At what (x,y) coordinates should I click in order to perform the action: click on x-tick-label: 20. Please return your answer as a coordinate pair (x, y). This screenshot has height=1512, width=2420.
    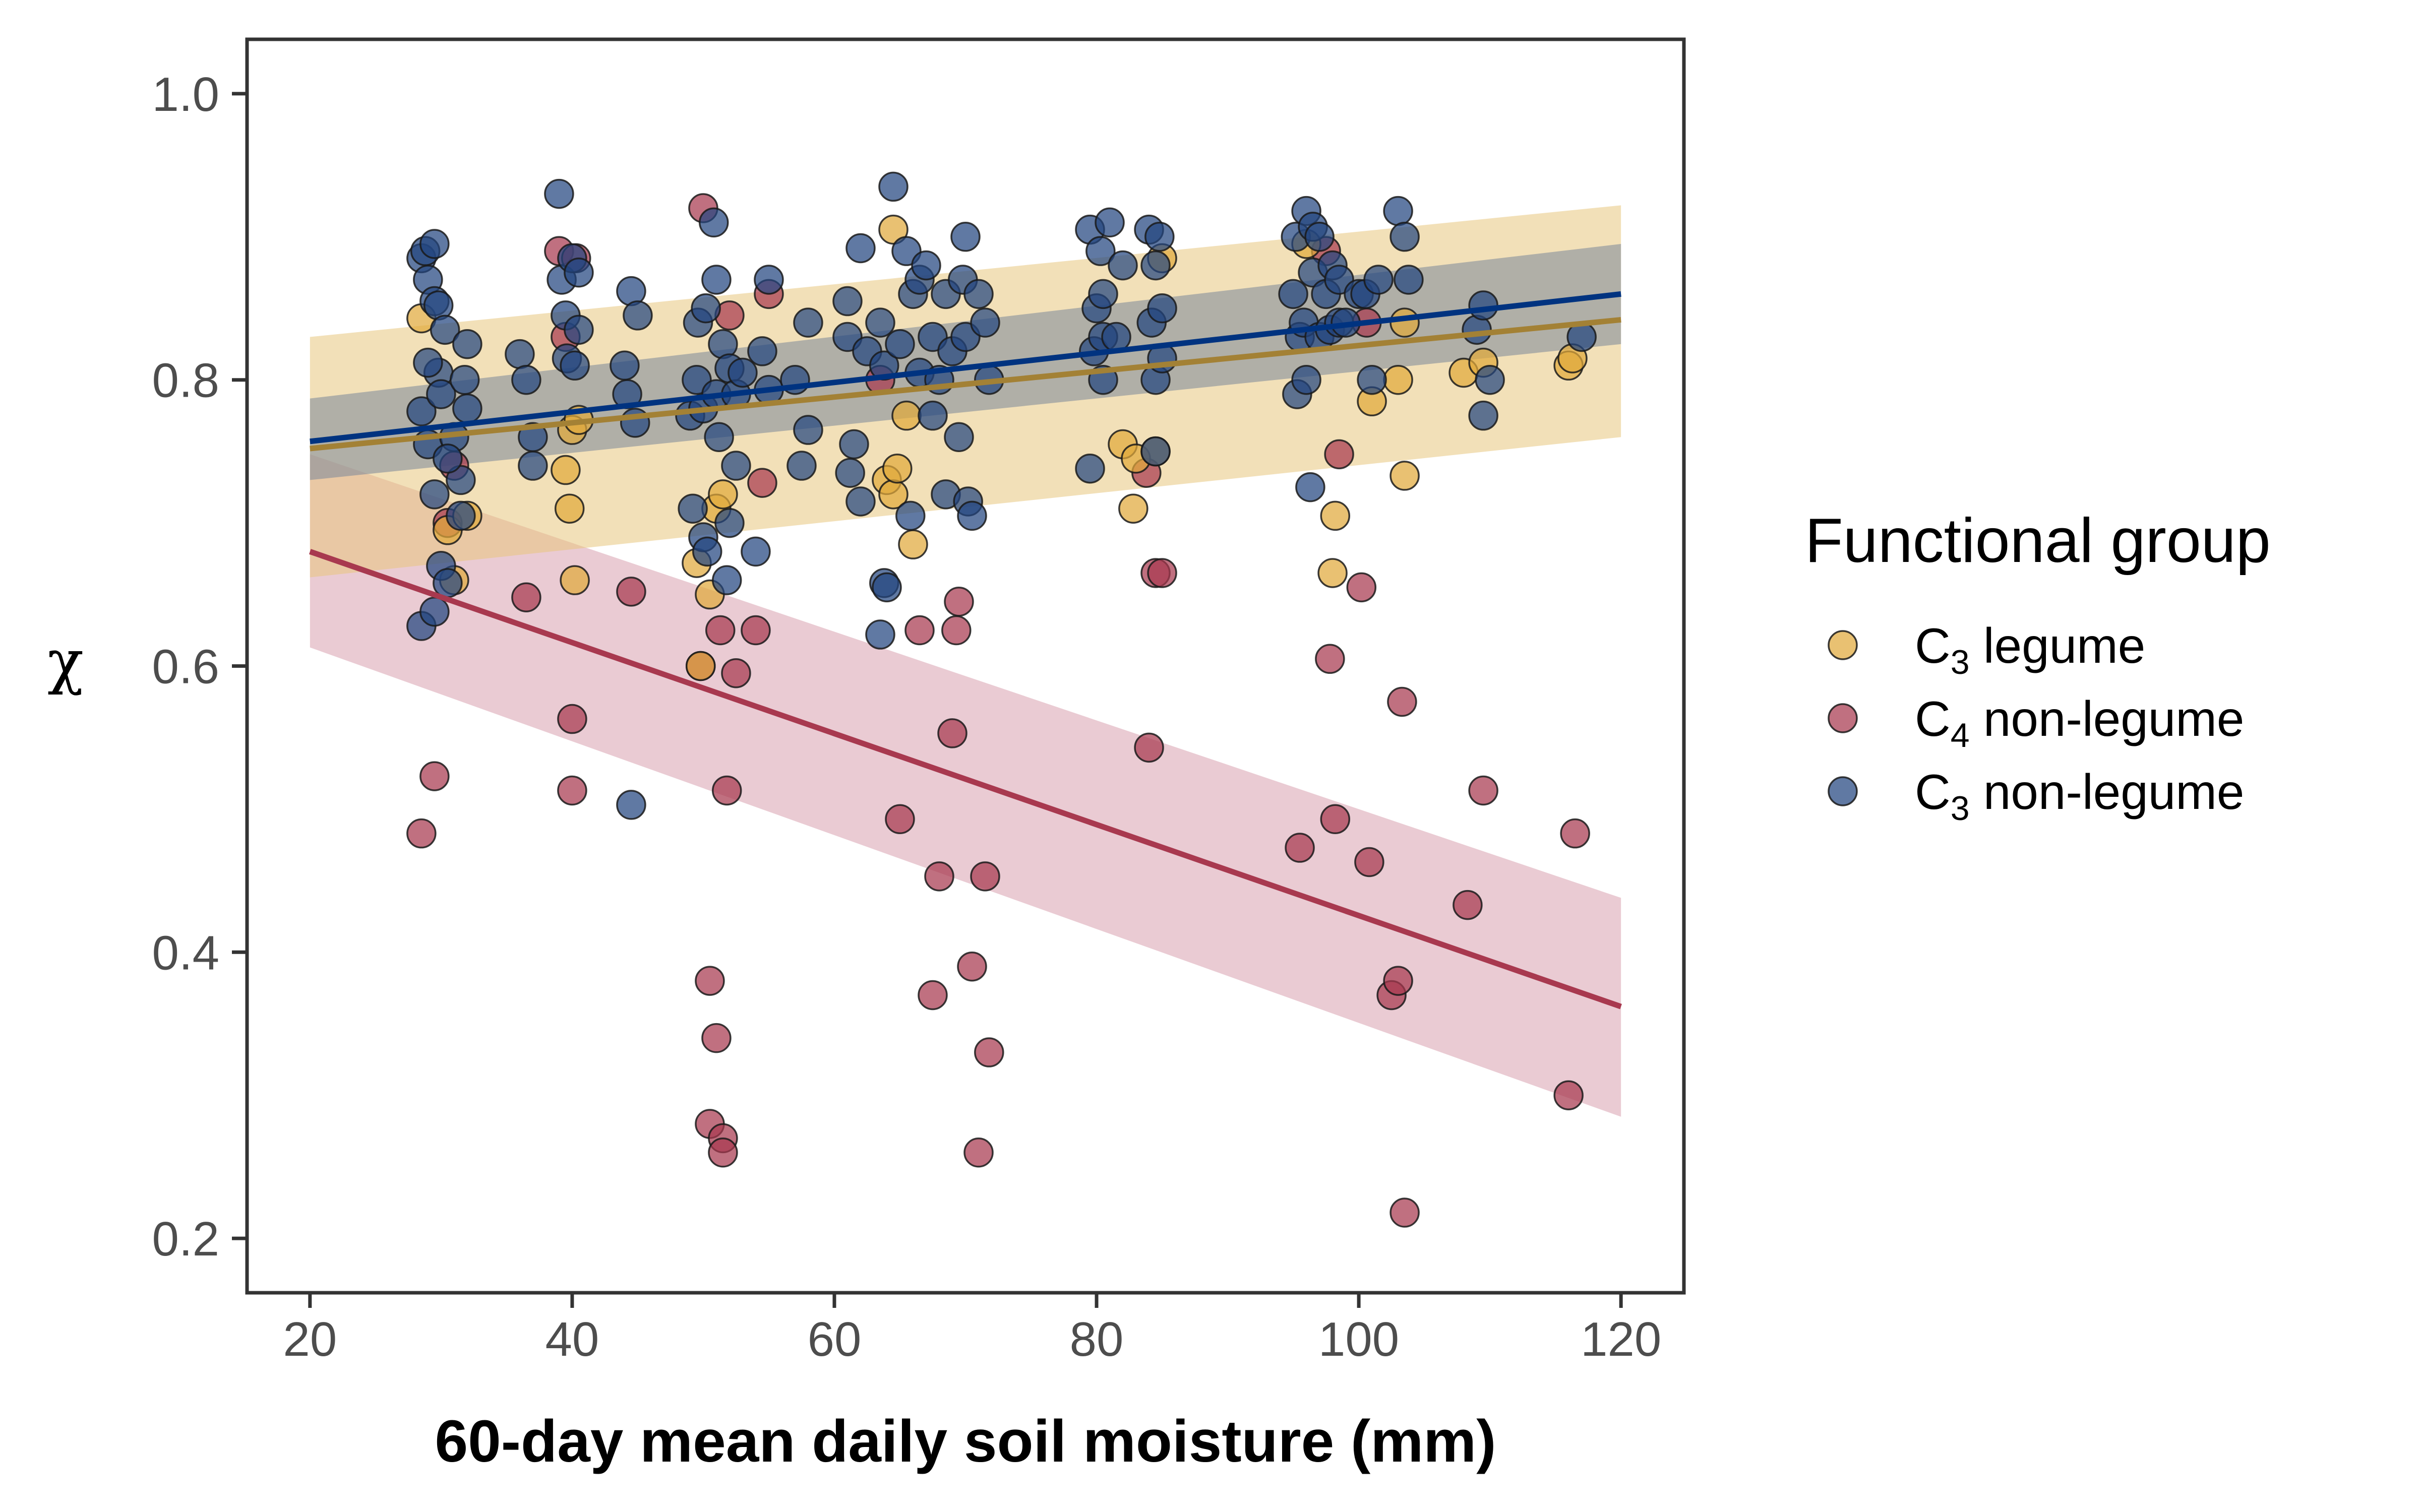
    Looking at the image, I should click on (310, 1339).